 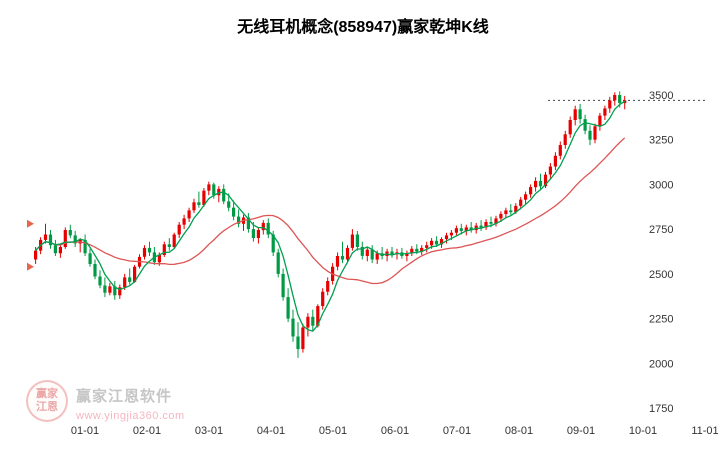 What do you see at coordinates (661, 320) in the screenshot?
I see `y-axis-tick: 2250` at bounding box center [661, 320].